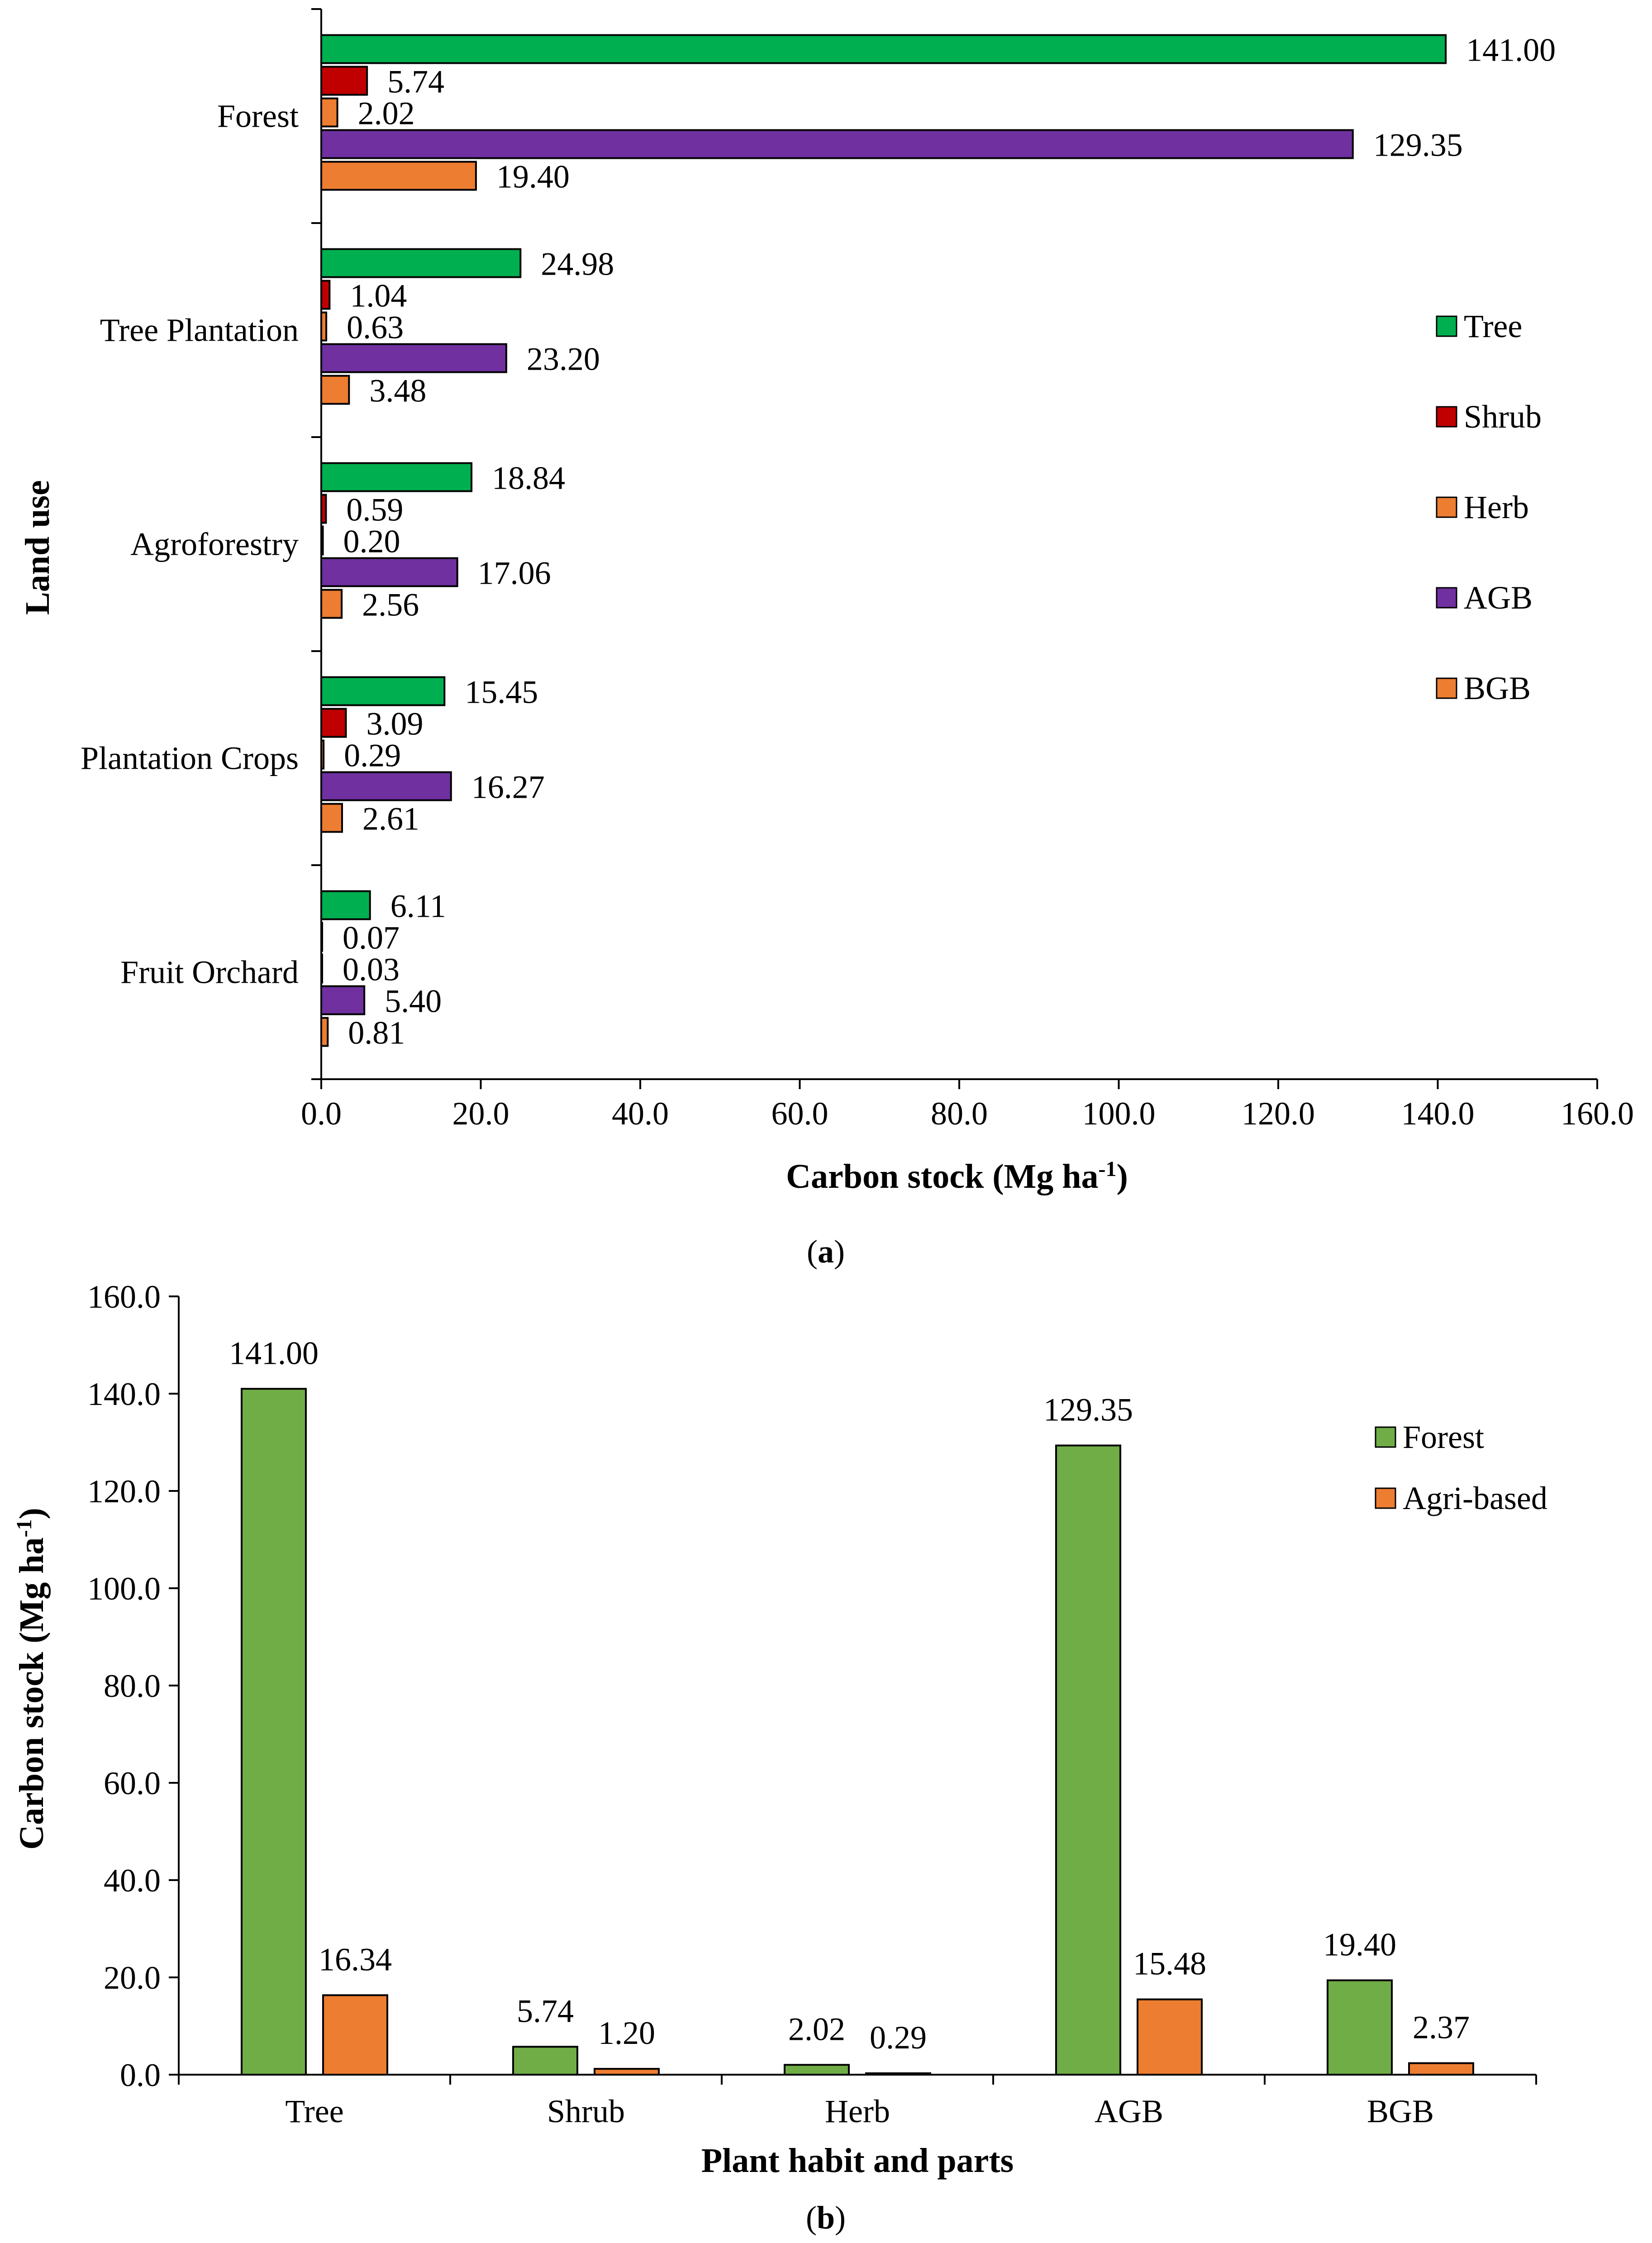 This screenshot has height=2243, width=1652. Describe the element at coordinates (322, 754) in the screenshot. I see `panel-a-bar-plantation-crops-herb` at that location.